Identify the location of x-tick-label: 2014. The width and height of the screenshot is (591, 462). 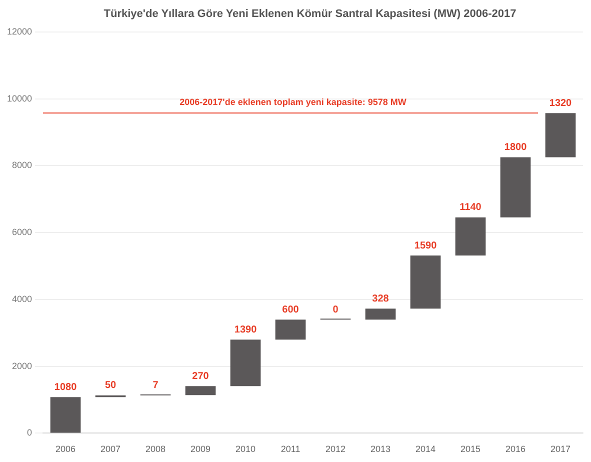
(425, 449).